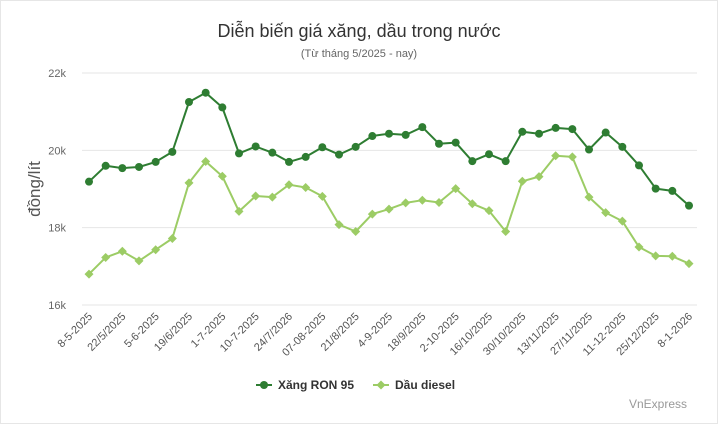 Image resolution: width=718 pixels, height=424 pixels. I want to click on y-tick-label: 18k, so click(57, 229).